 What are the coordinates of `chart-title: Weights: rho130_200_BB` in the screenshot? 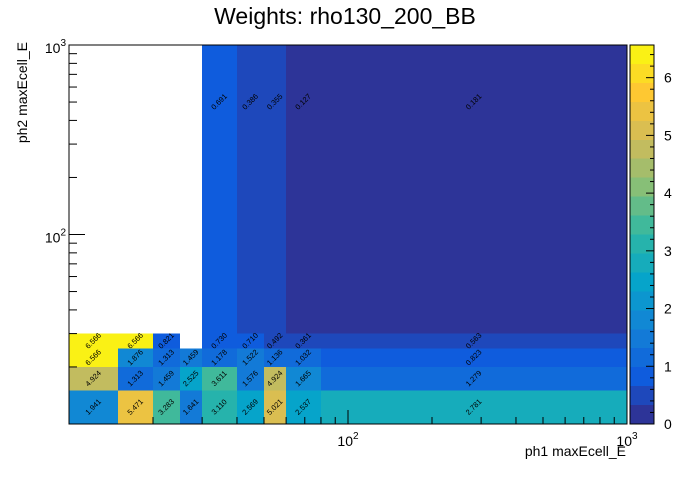 It's located at (345, 16).